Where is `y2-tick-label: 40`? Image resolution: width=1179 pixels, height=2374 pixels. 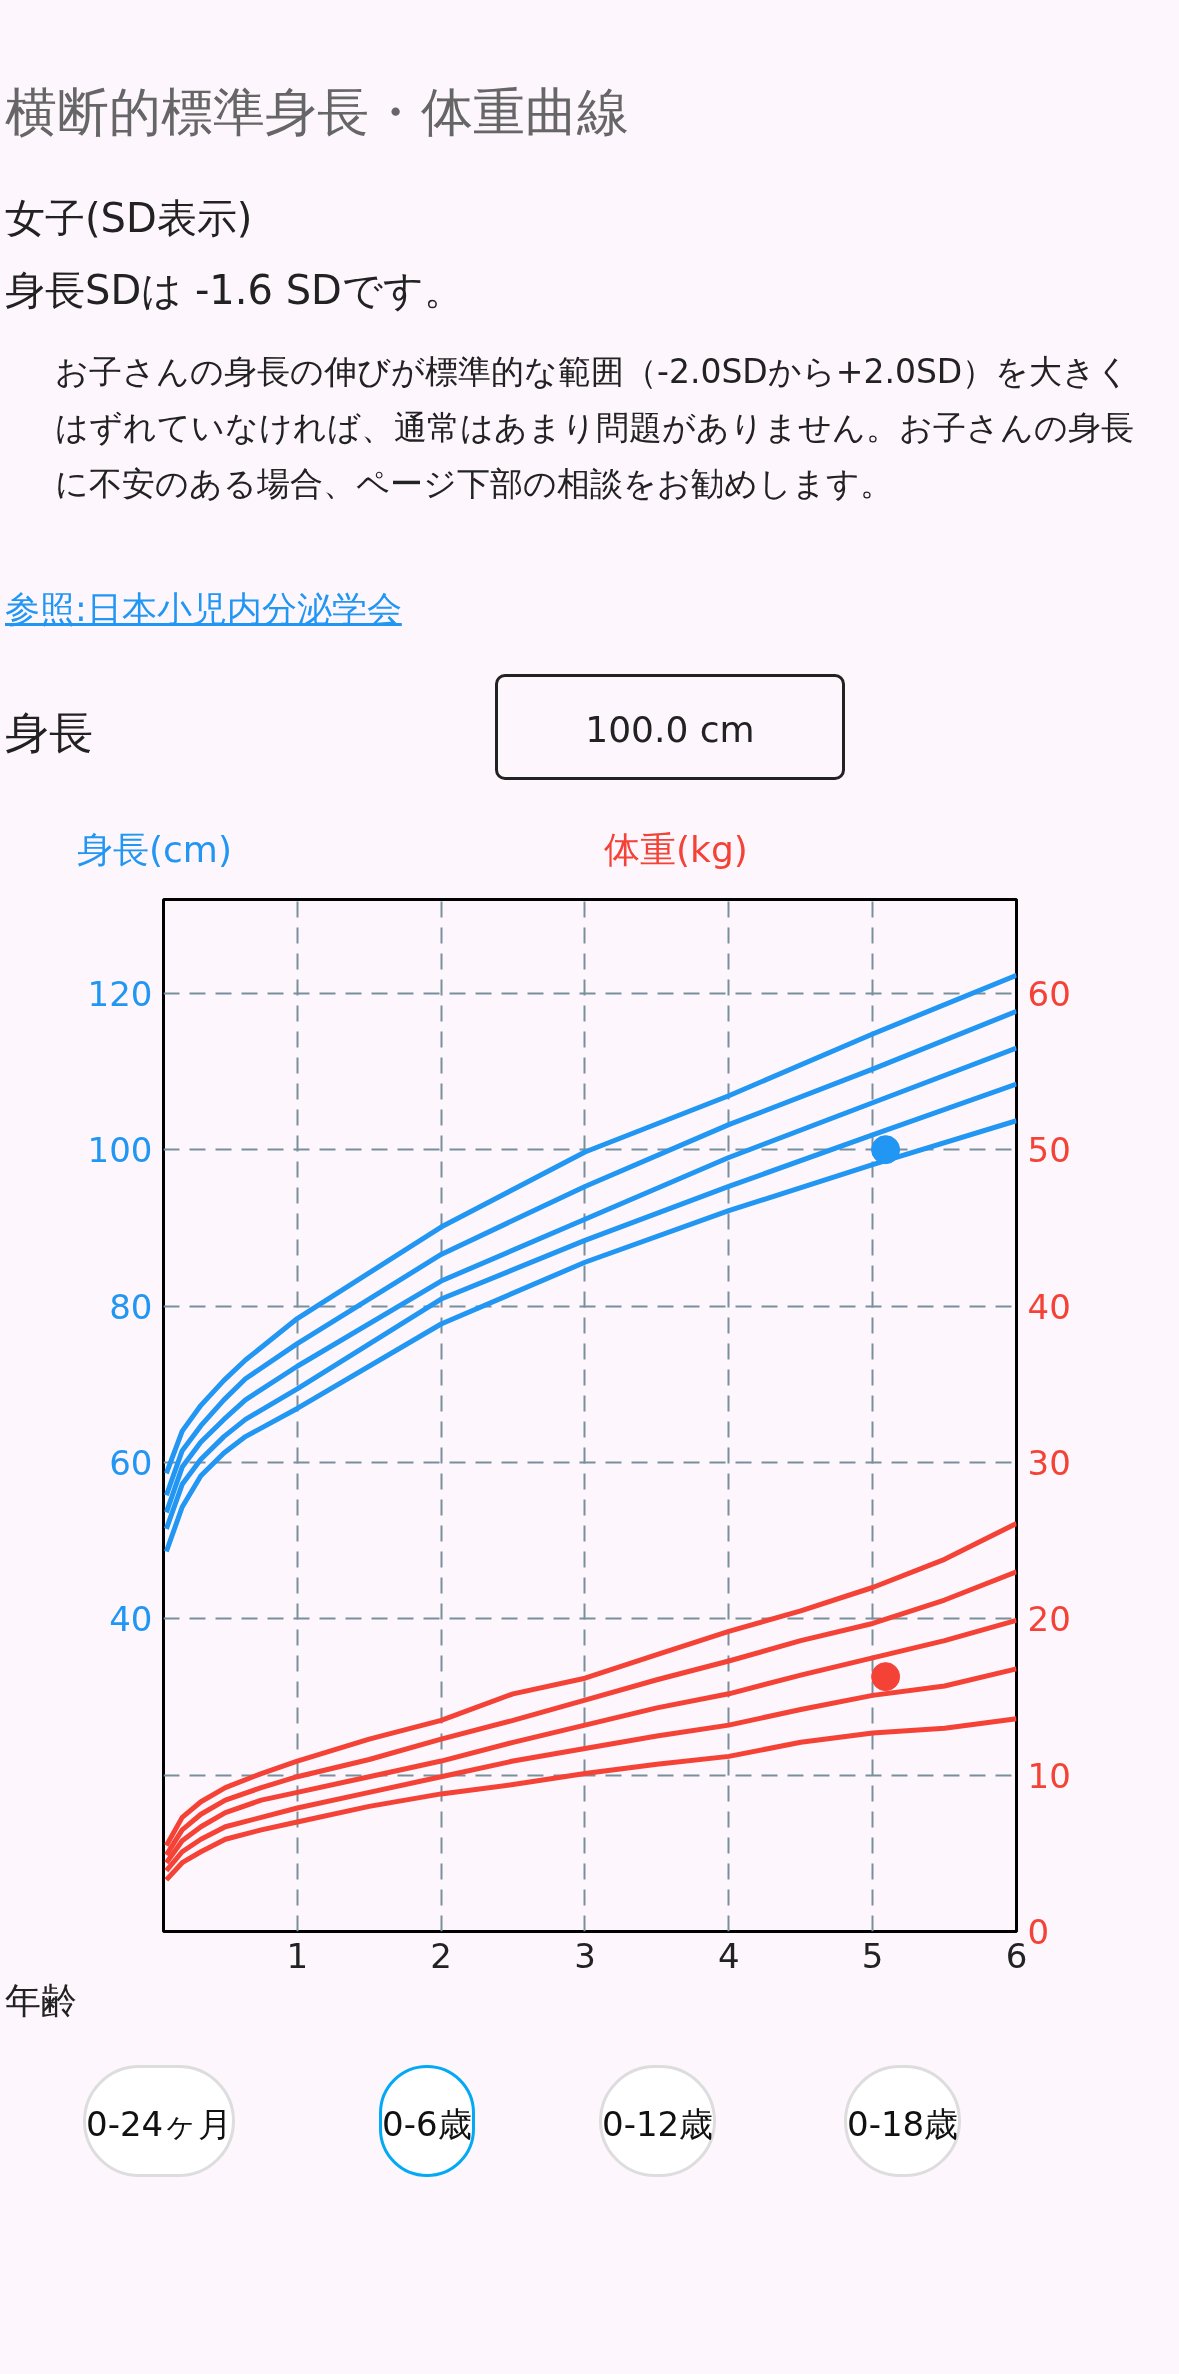
y2-tick-label: 40 is located at coordinates (1049, 1306).